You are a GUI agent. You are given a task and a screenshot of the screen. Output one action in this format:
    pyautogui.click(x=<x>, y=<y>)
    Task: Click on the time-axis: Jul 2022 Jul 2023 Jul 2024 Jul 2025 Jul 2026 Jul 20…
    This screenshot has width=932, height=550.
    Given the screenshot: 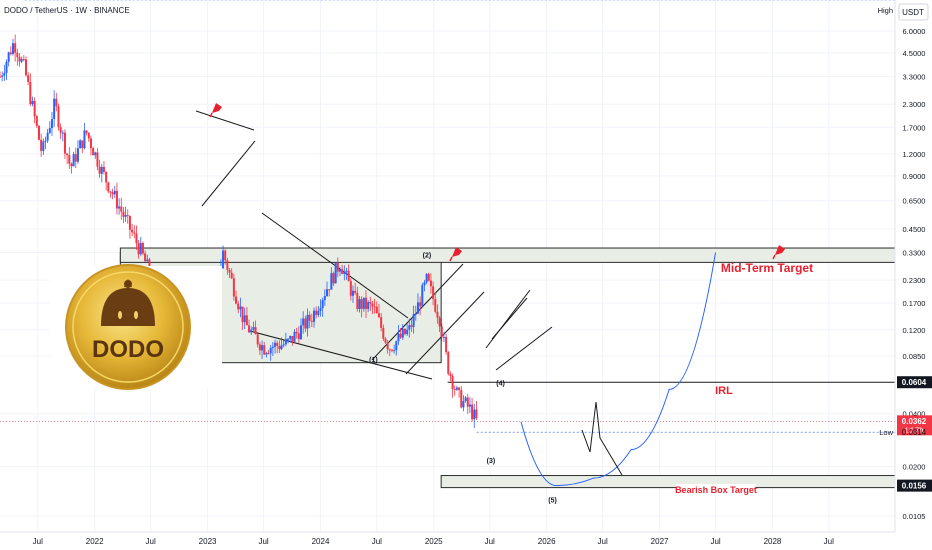 What is the action you would take?
    pyautogui.click(x=466, y=540)
    